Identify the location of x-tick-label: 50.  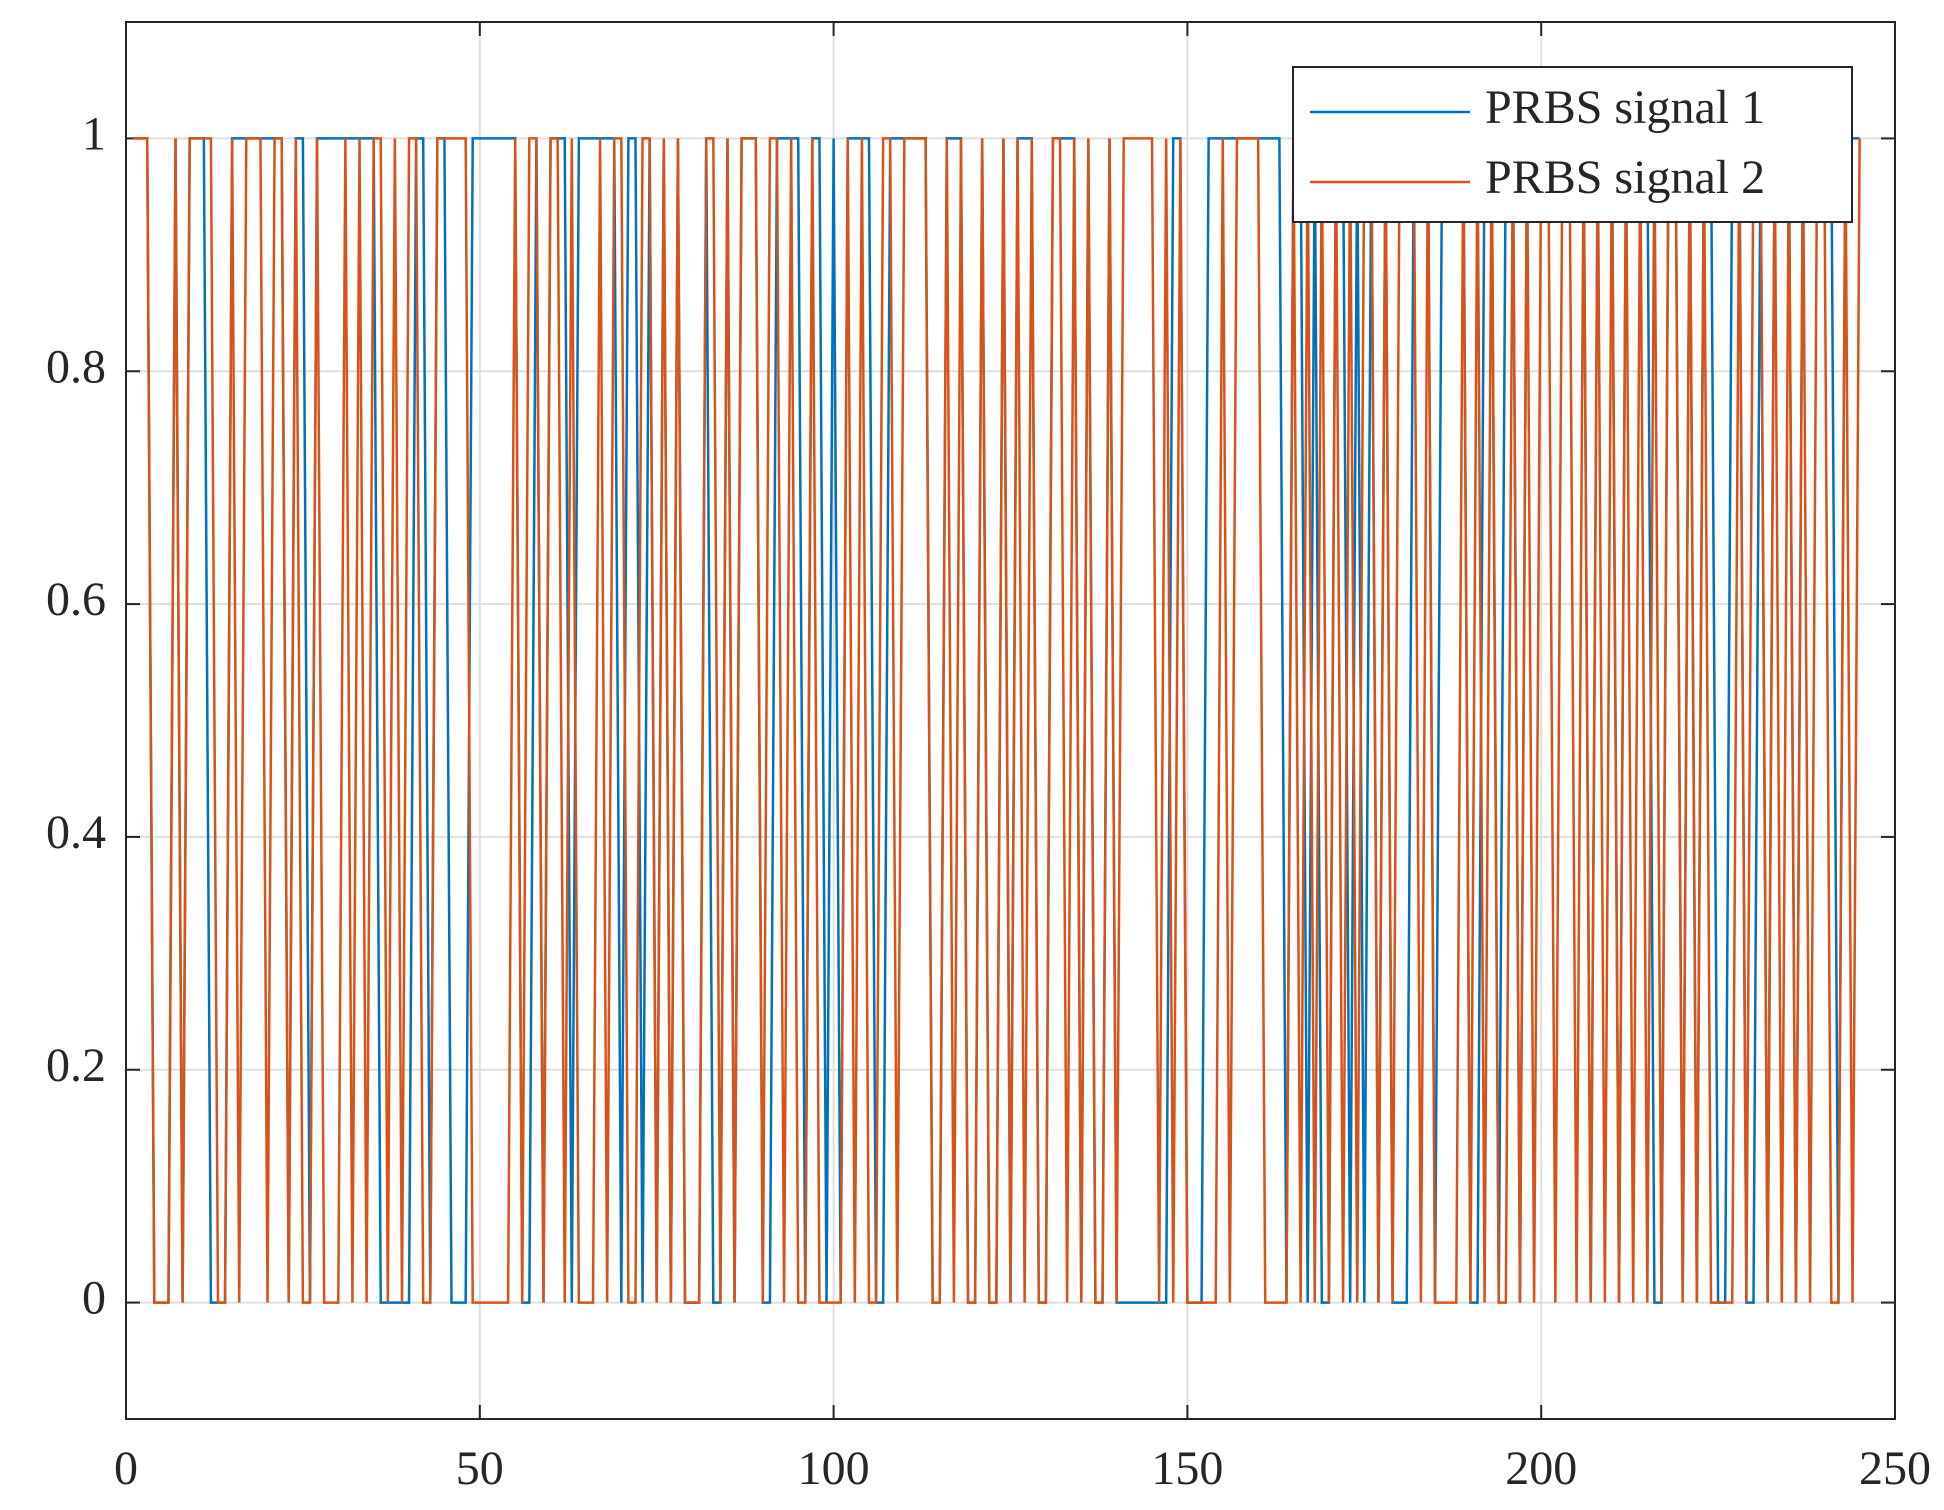
(480, 1468).